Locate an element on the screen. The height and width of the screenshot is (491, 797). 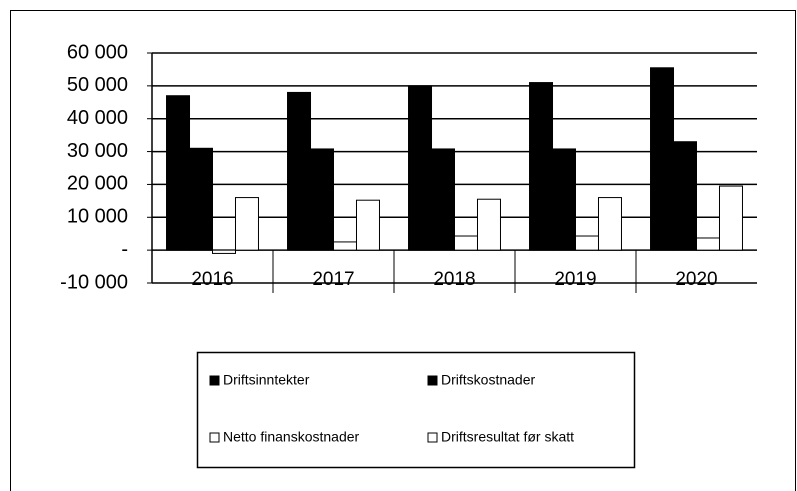
x-tick-label: 2020 is located at coordinates (696, 279).